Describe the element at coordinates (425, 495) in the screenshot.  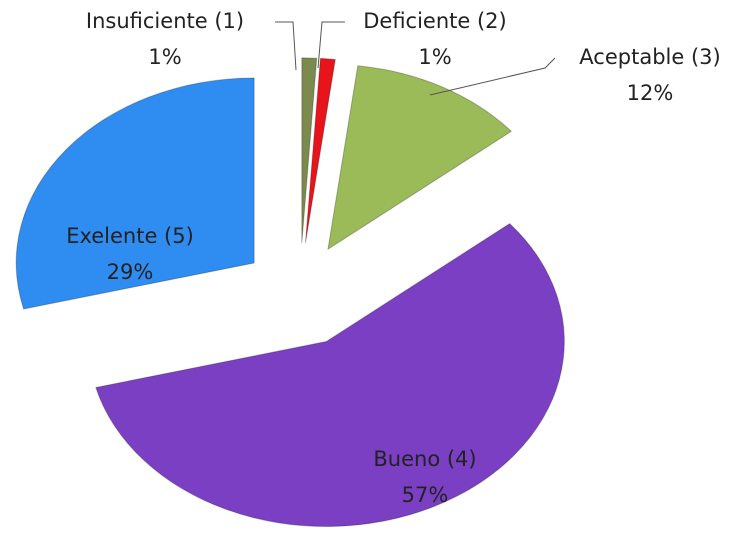
I see `value-label: 57%` at that location.